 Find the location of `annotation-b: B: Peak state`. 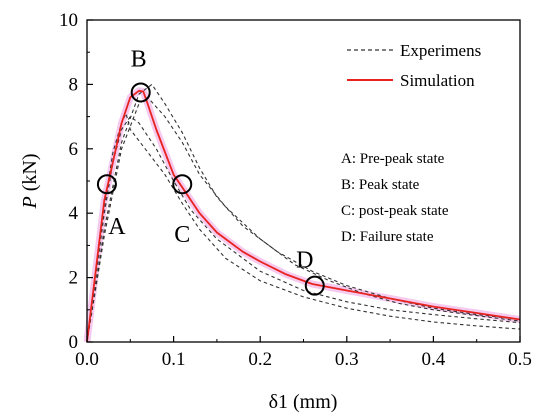

annotation-b: B: Peak state is located at coordinates (380, 185).